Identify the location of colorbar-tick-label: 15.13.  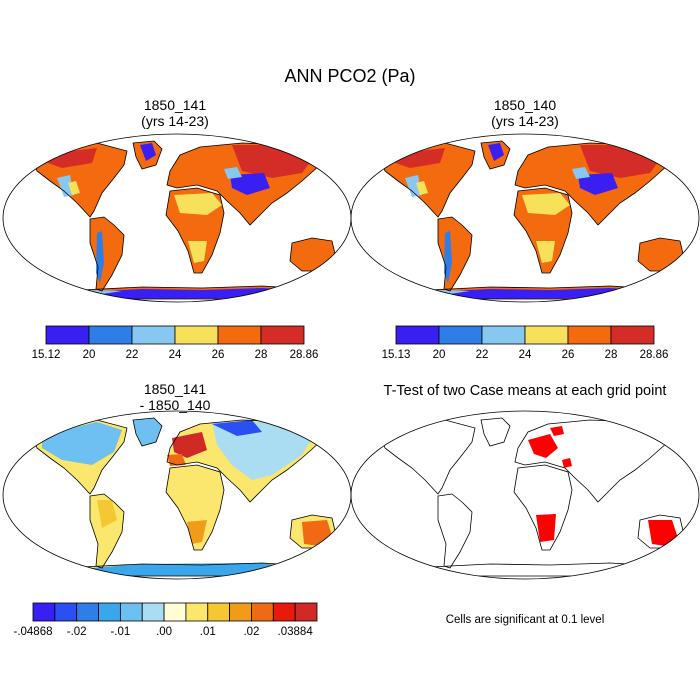
(396, 355).